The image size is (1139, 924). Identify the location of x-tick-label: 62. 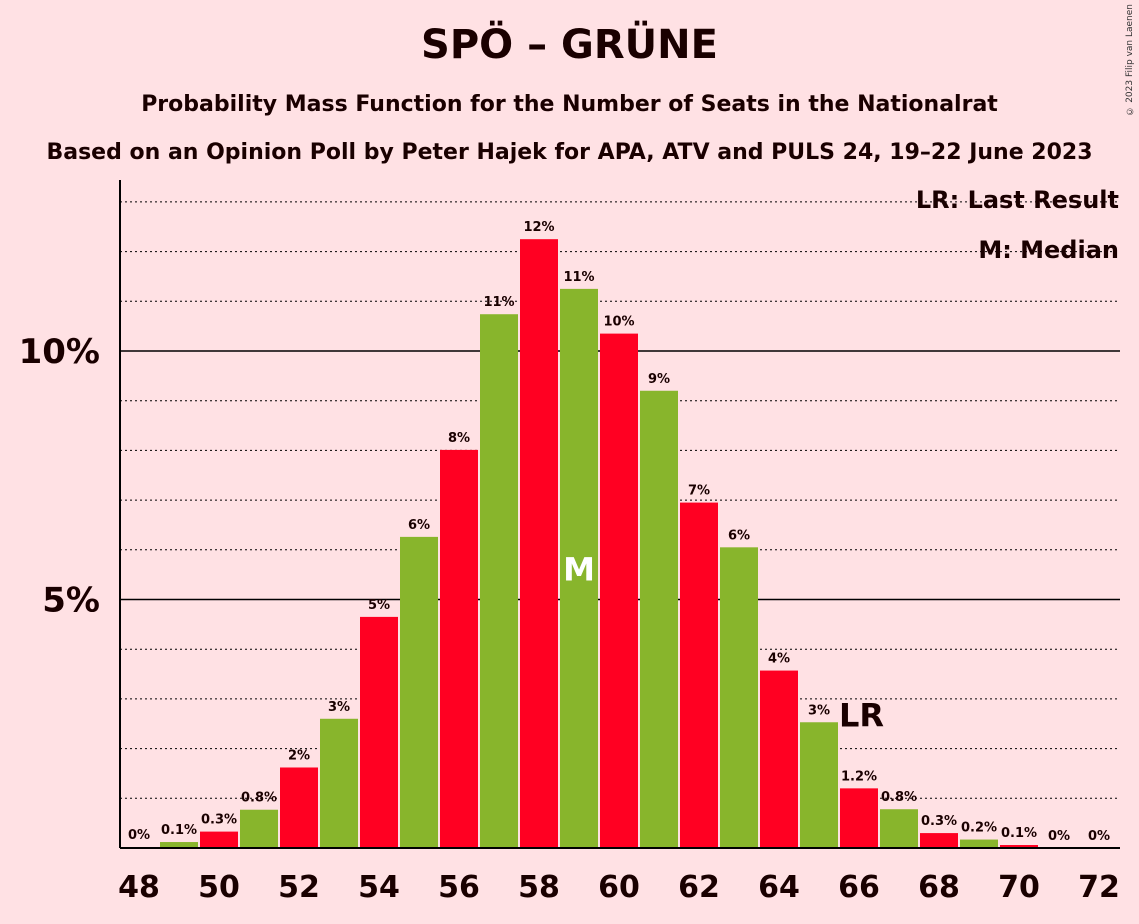
(699, 887).